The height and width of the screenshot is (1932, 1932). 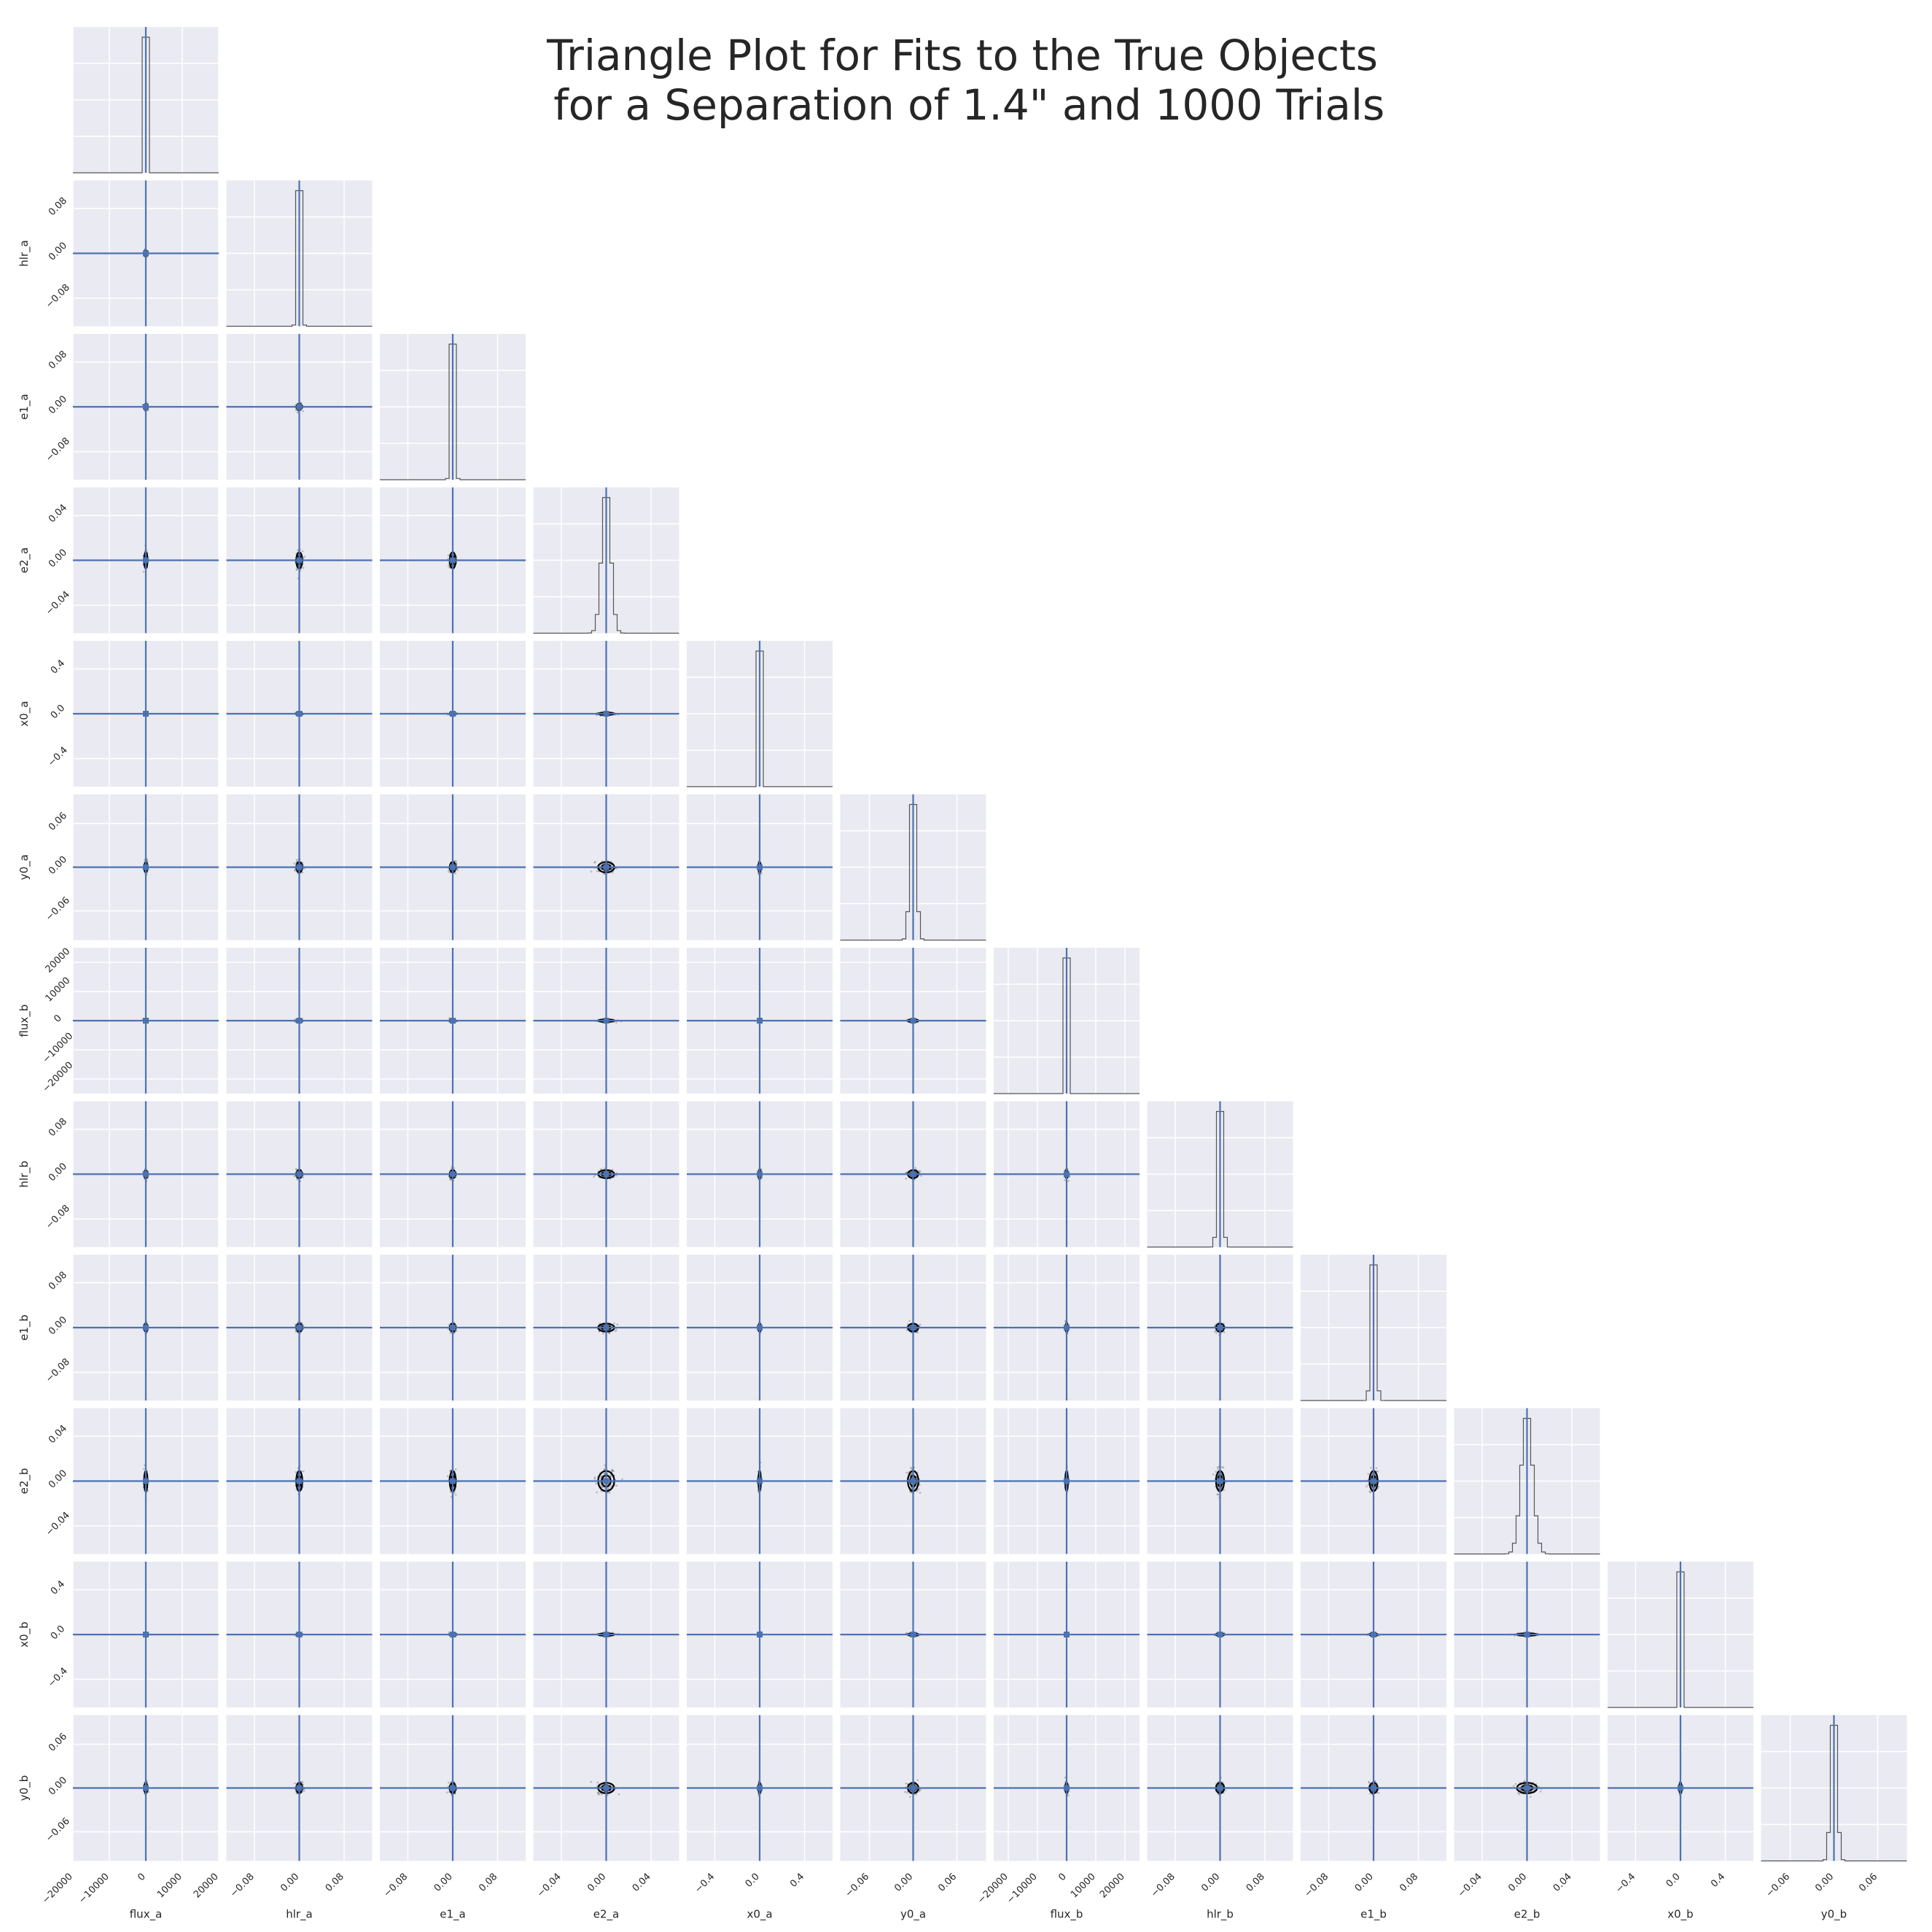 What do you see at coordinates (58, 1325) in the screenshot?
I see `y-tick-label-e1_b: 0.00` at bounding box center [58, 1325].